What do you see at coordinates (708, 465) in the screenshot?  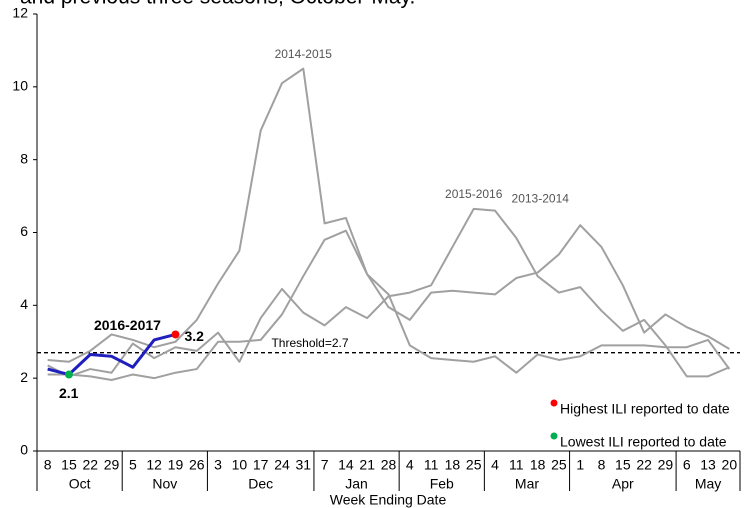 I see `x-tick-label: 13` at bounding box center [708, 465].